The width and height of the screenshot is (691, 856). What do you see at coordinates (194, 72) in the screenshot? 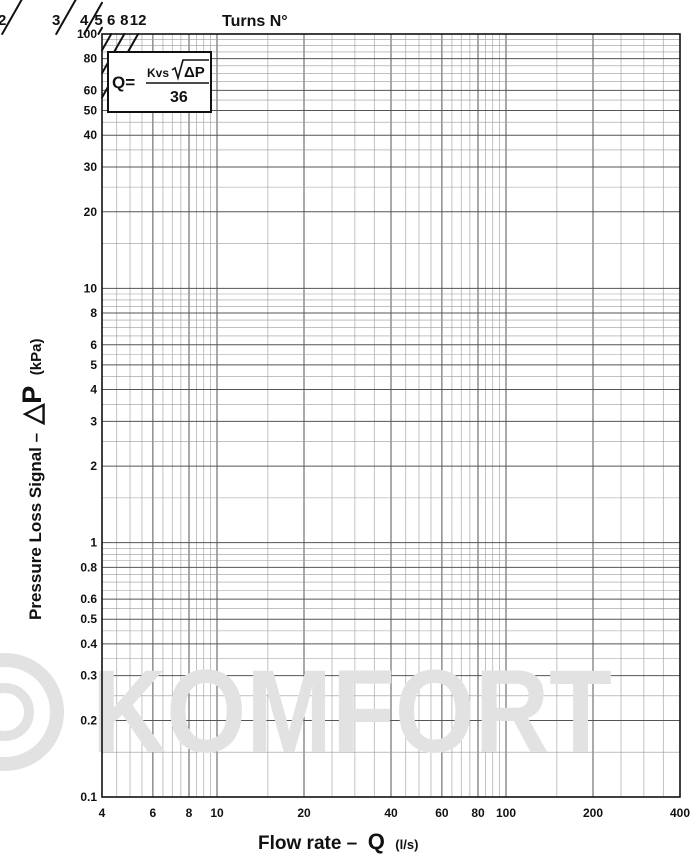
I see `formula-radicand: ΔP` at bounding box center [194, 72].